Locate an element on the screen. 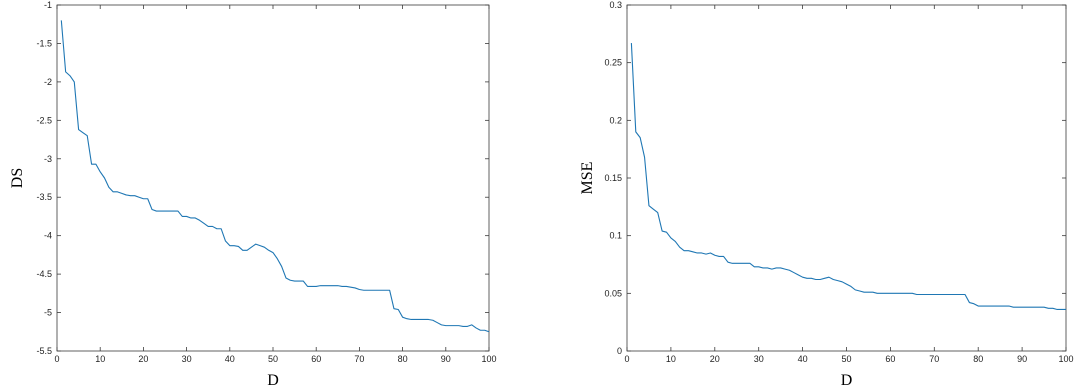 This screenshot has width=1074, height=390. y-tick-label: -1 is located at coordinates (48, 5).